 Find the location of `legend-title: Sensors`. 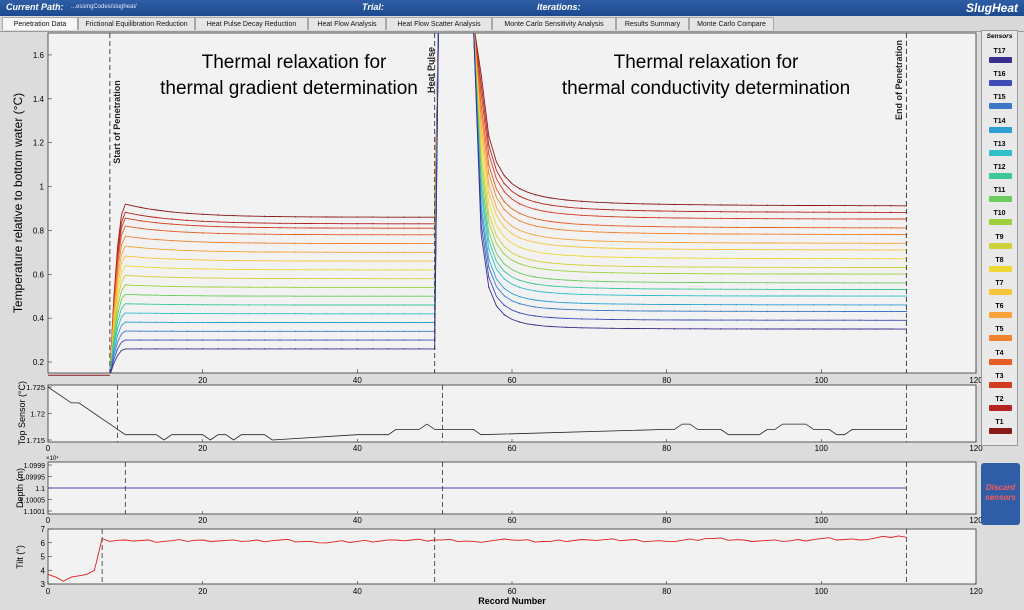

legend-title: Sensors is located at coordinates (999, 36).